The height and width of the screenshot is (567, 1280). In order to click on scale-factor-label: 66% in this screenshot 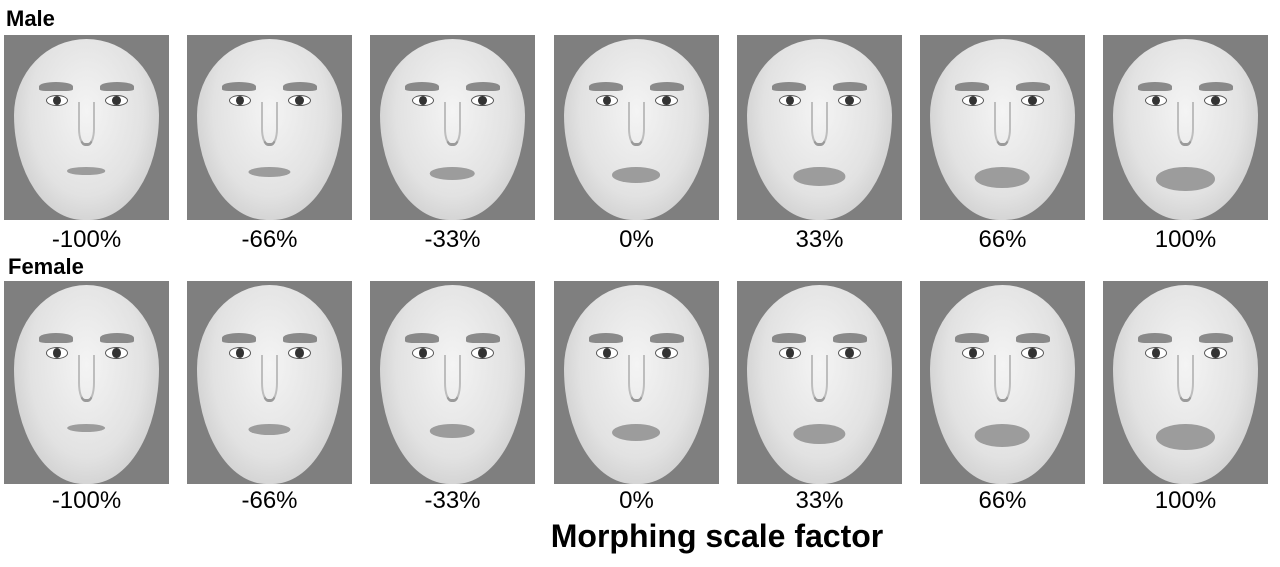, I will do `click(1002, 500)`.